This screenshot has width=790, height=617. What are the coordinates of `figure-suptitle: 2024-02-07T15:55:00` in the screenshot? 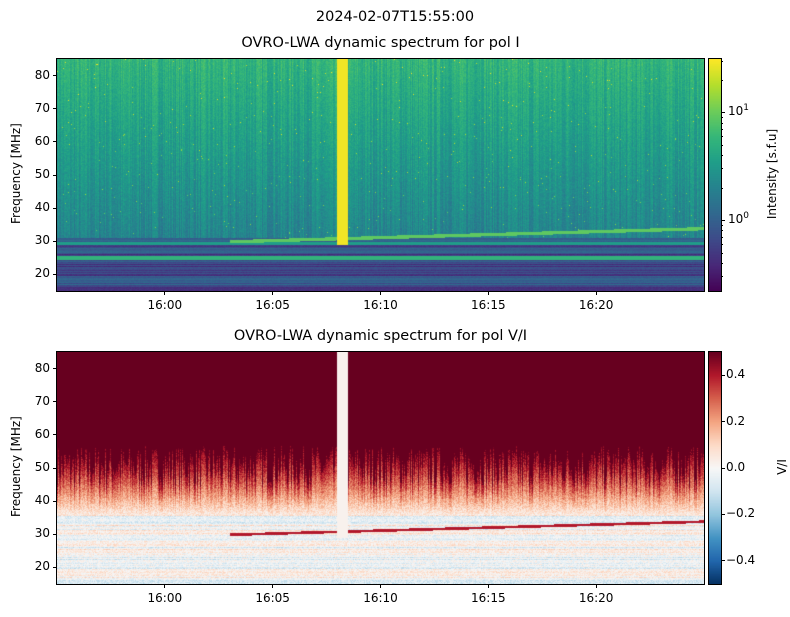 It's located at (395, 17).